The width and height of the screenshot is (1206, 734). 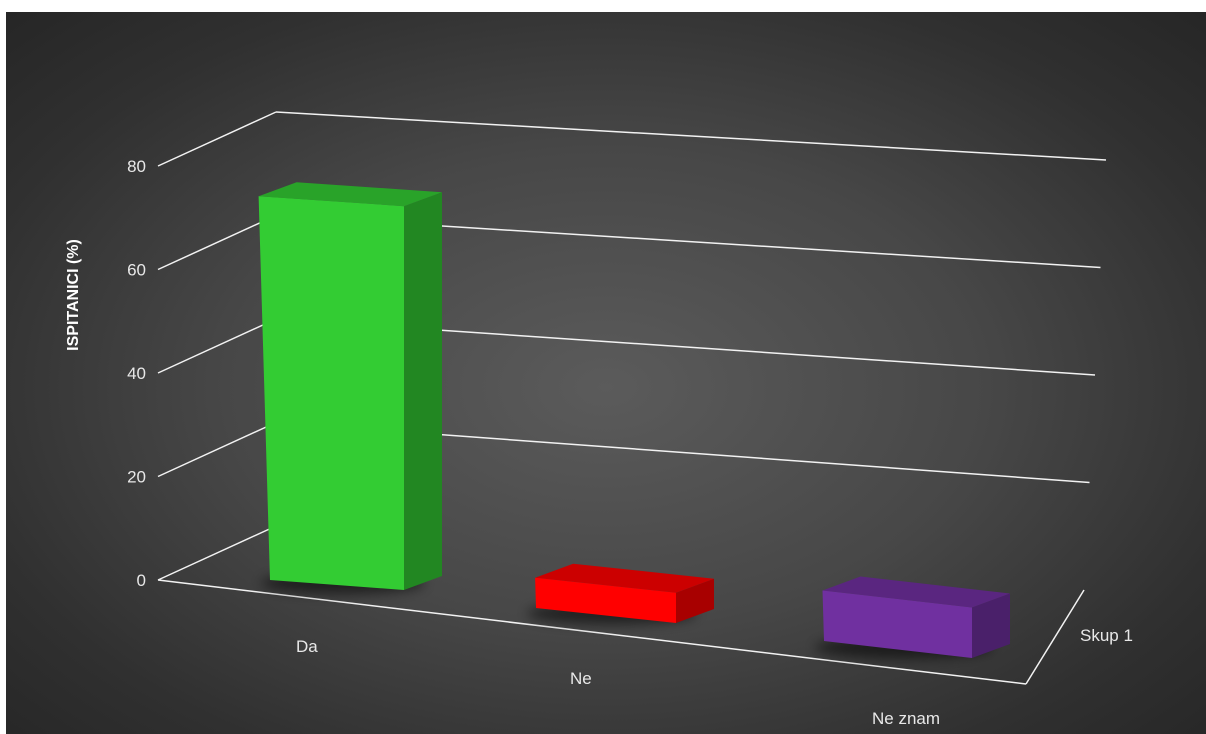 What do you see at coordinates (141, 580) in the screenshot?
I see `y-tick-label: 0` at bounding box center [141, 580].